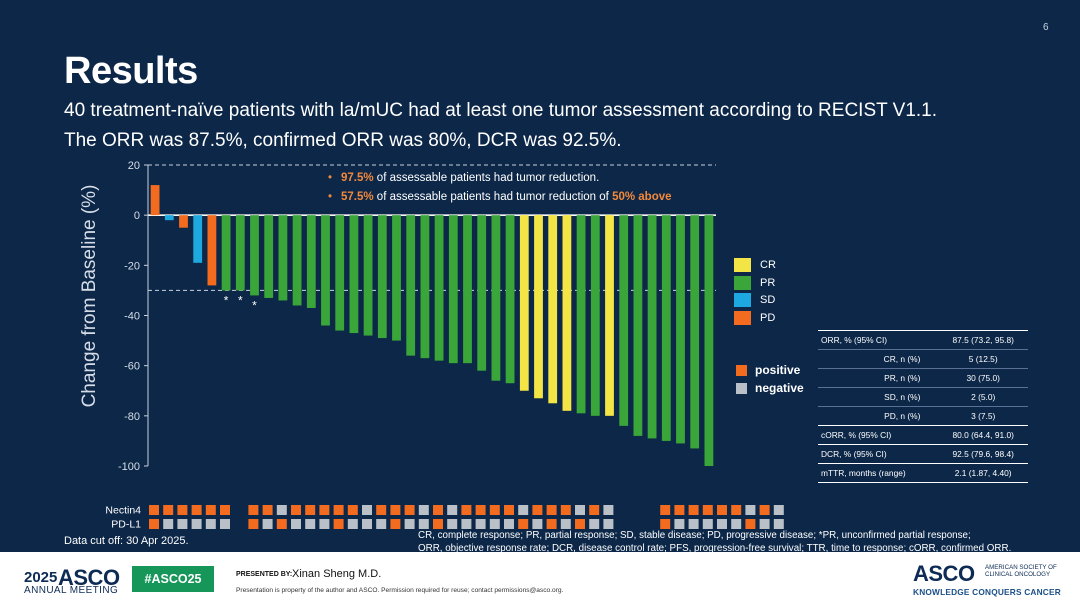  What do you see at coordinates (923, 473) in the screenshot?
I see `efficacy-row: mTTR, months (range) 2.1 (1.87, 4.40)` at bounding box center [923, 473].